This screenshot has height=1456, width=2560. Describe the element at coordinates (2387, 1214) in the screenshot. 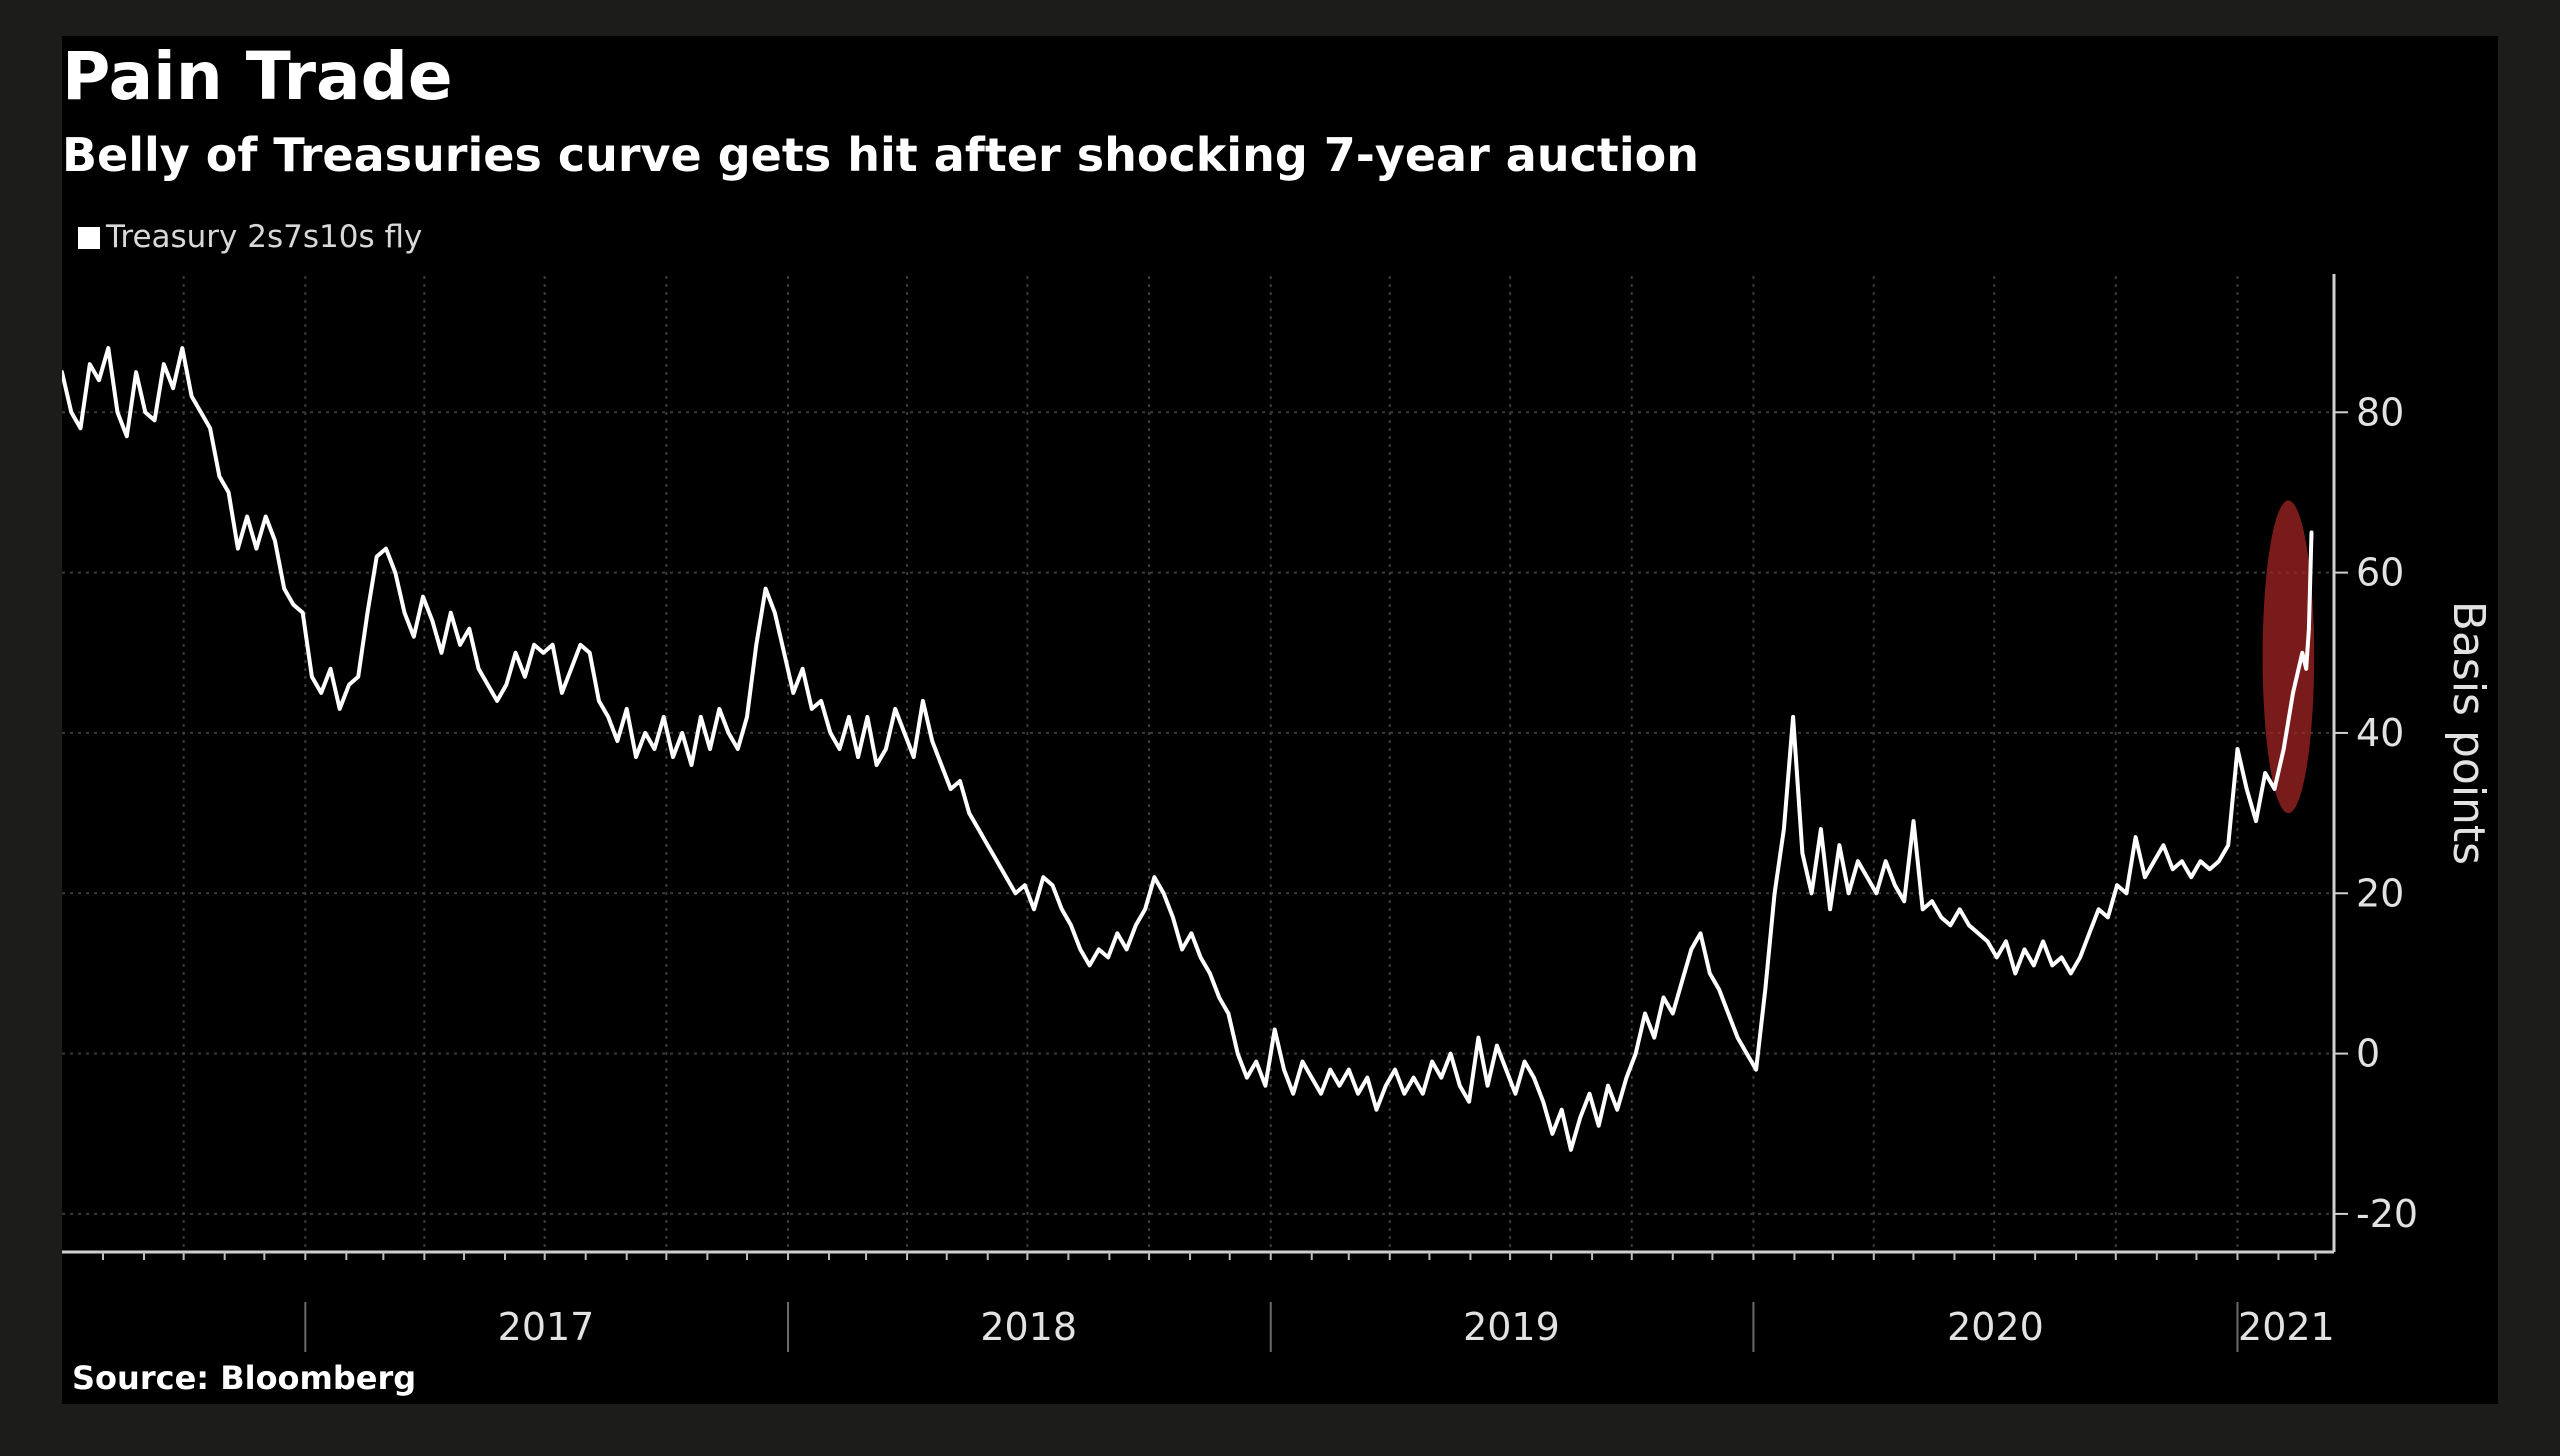

I see `y-tick-label: -20` at that location.